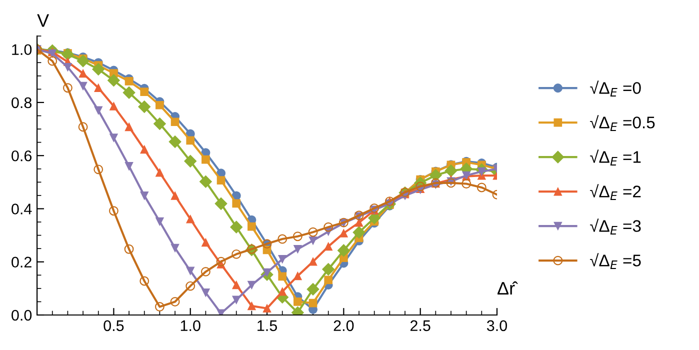  What do you see at coordinates (22, 50) in the screenshot?
I see `y-tick-label: 1.0` at bounding box center [22, 50].